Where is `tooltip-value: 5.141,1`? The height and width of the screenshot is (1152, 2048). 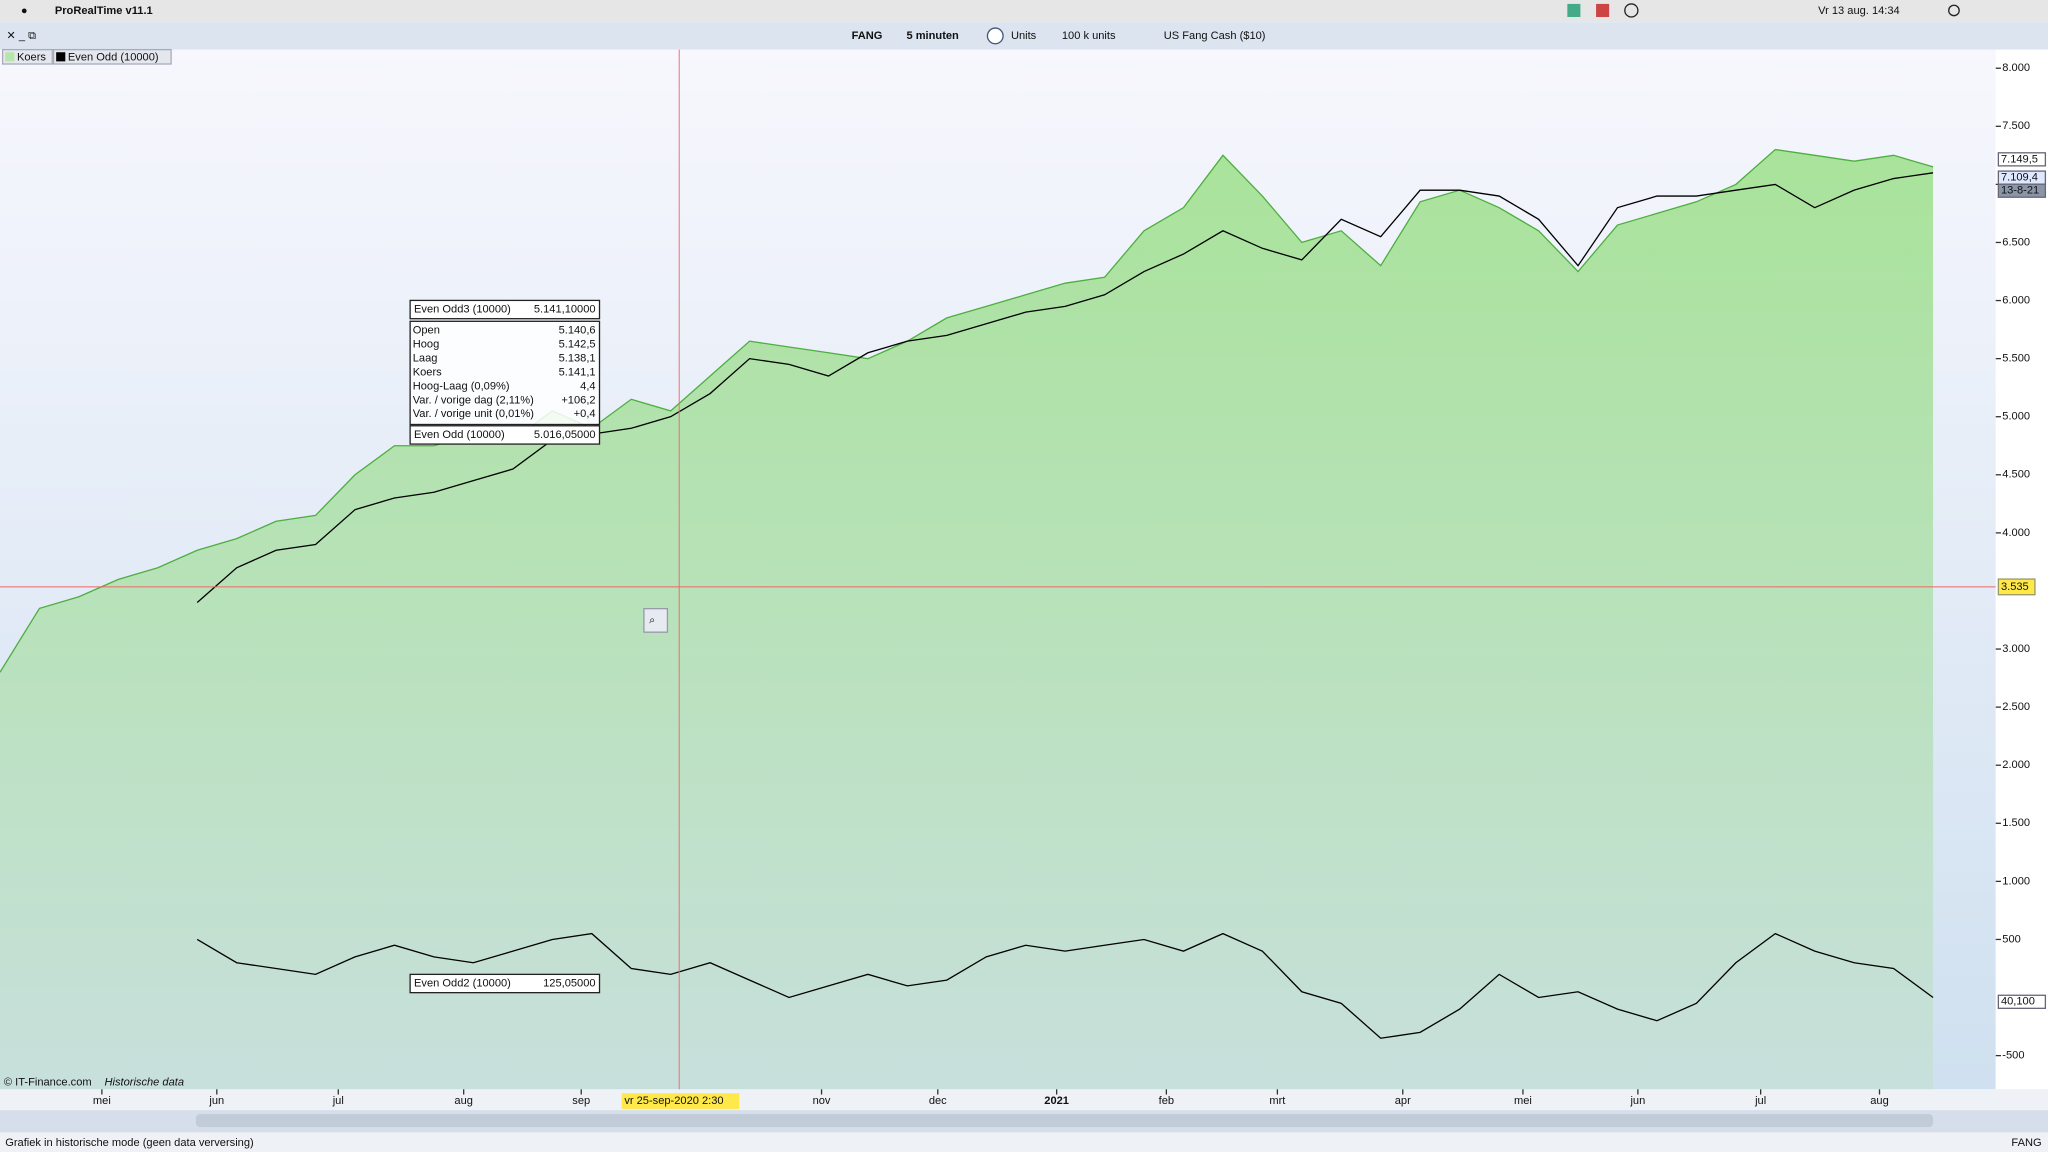
tooltip-value: 5.141,1 is located at coordinates (577, 372).